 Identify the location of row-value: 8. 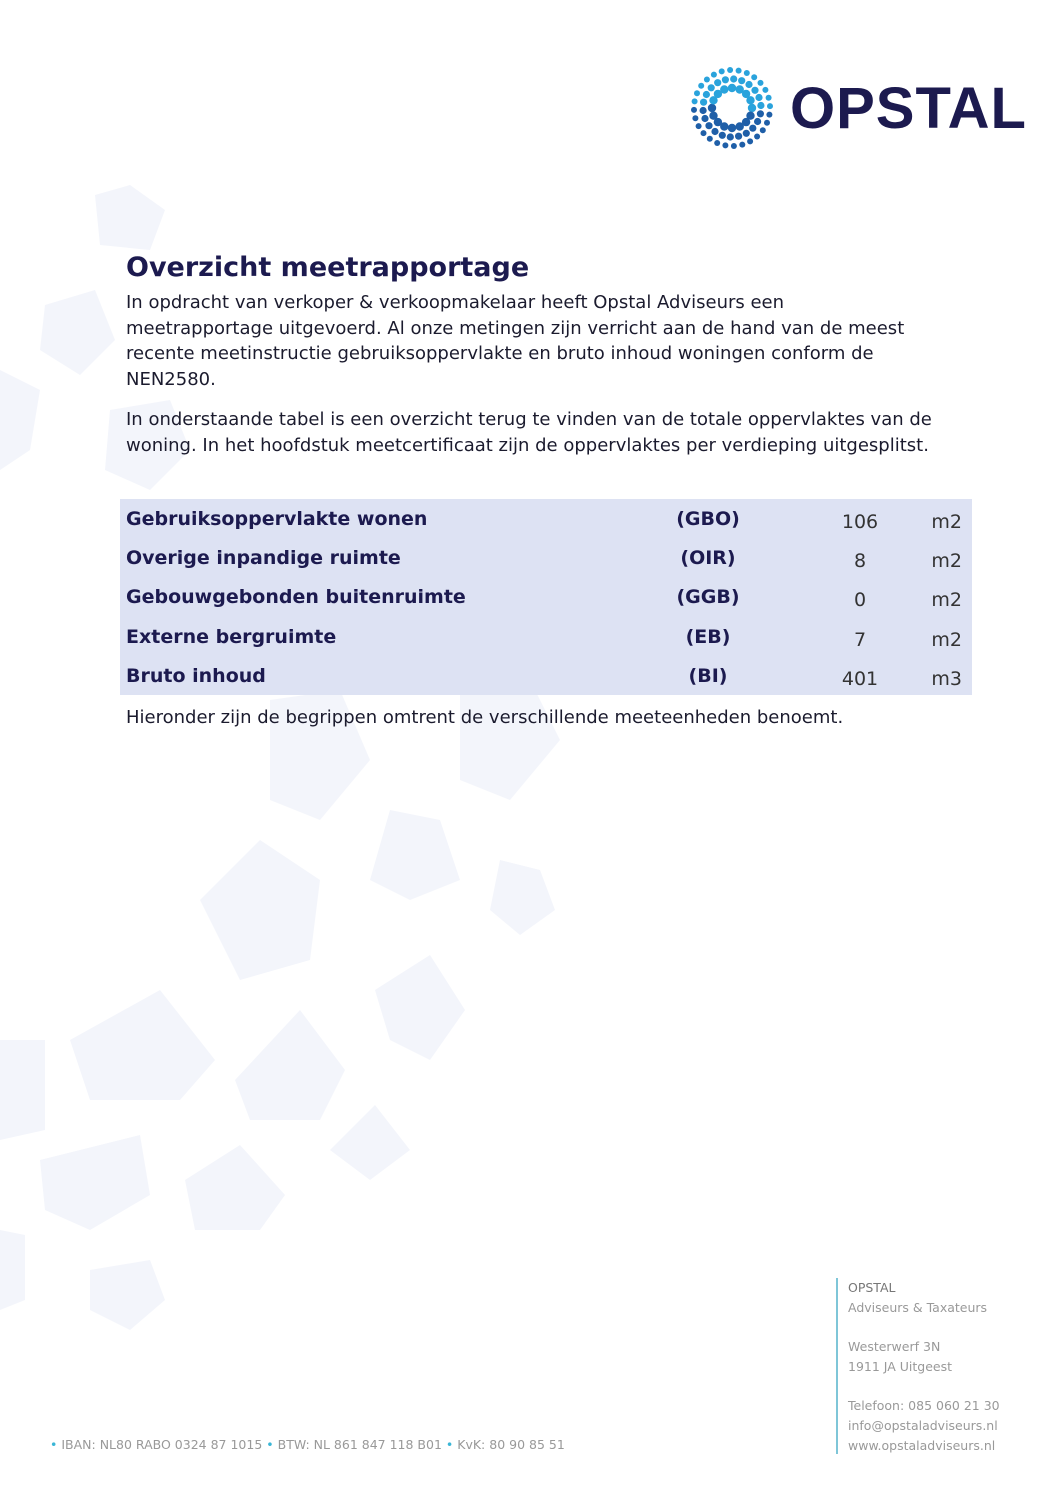
(860, 560).